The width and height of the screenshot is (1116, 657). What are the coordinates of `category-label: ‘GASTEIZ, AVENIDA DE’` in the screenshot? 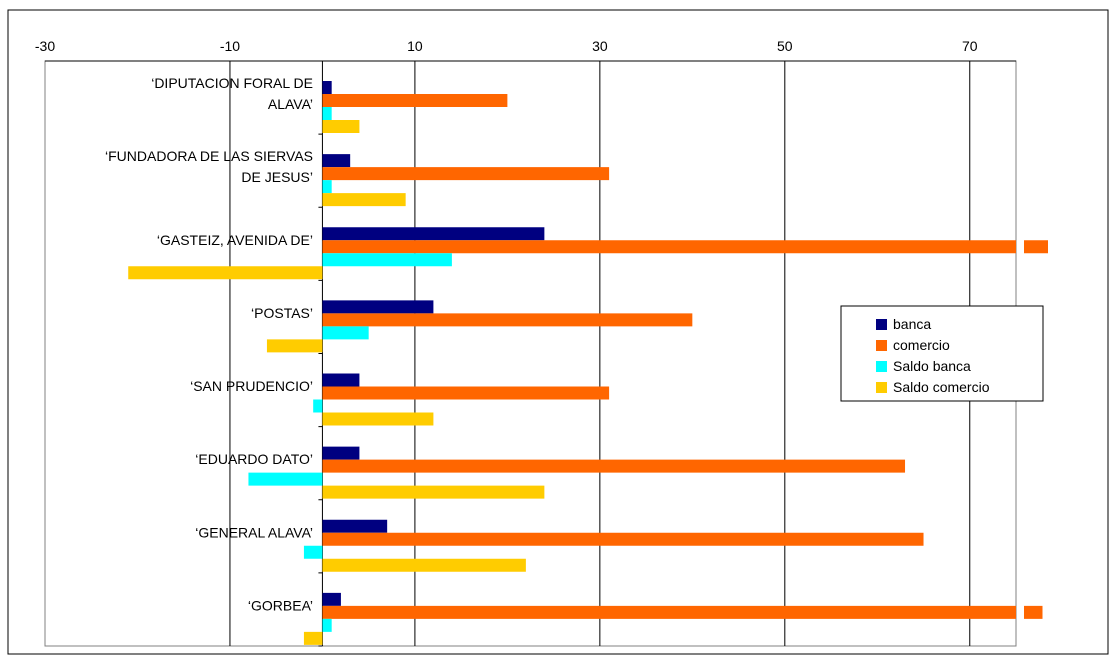 It's located at (235, 240).